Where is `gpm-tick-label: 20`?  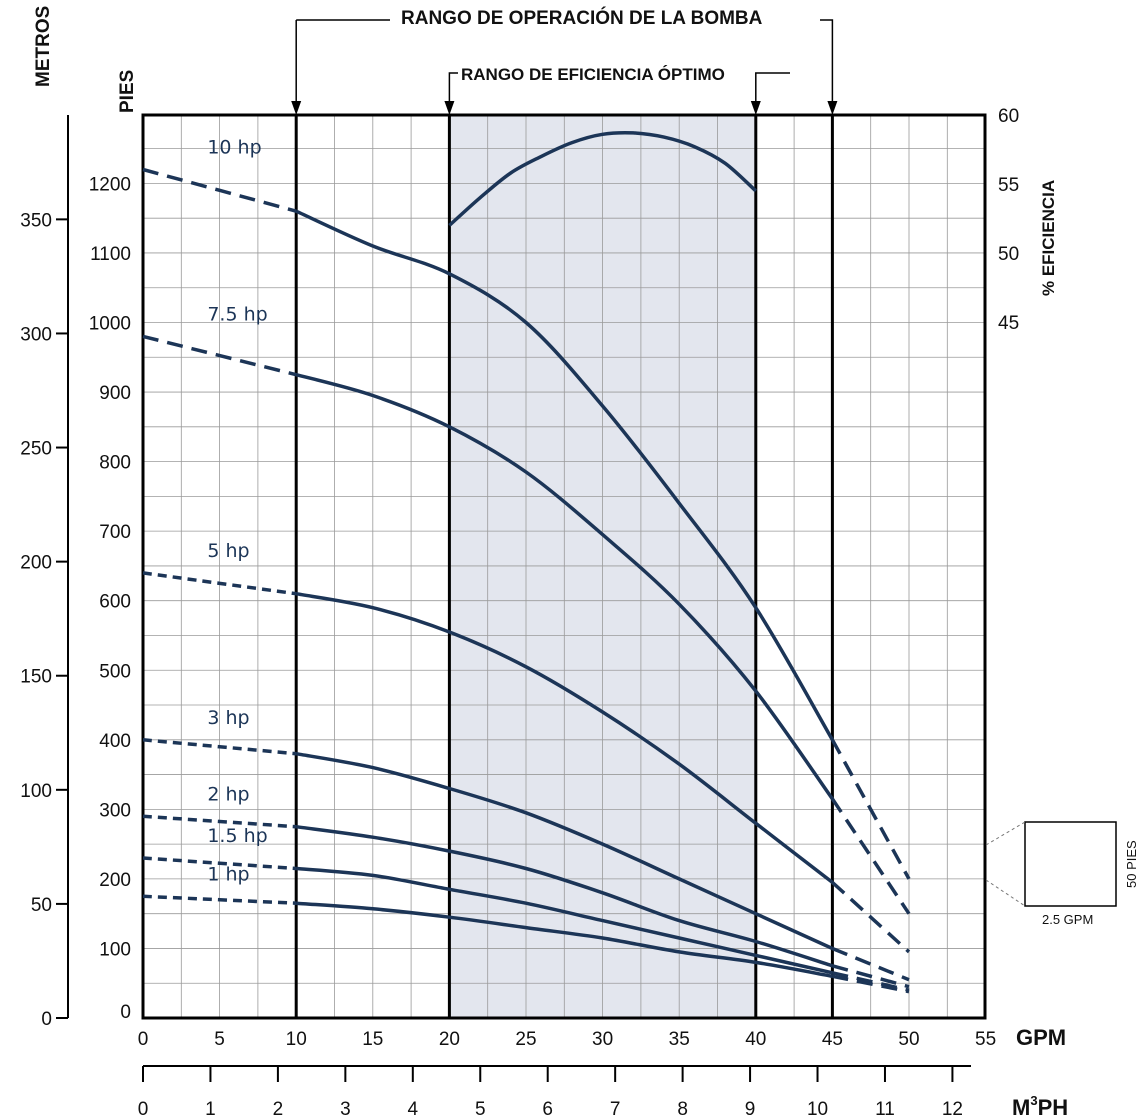
gpm-tick-label: 20 is located at coordinates (449, 1039).